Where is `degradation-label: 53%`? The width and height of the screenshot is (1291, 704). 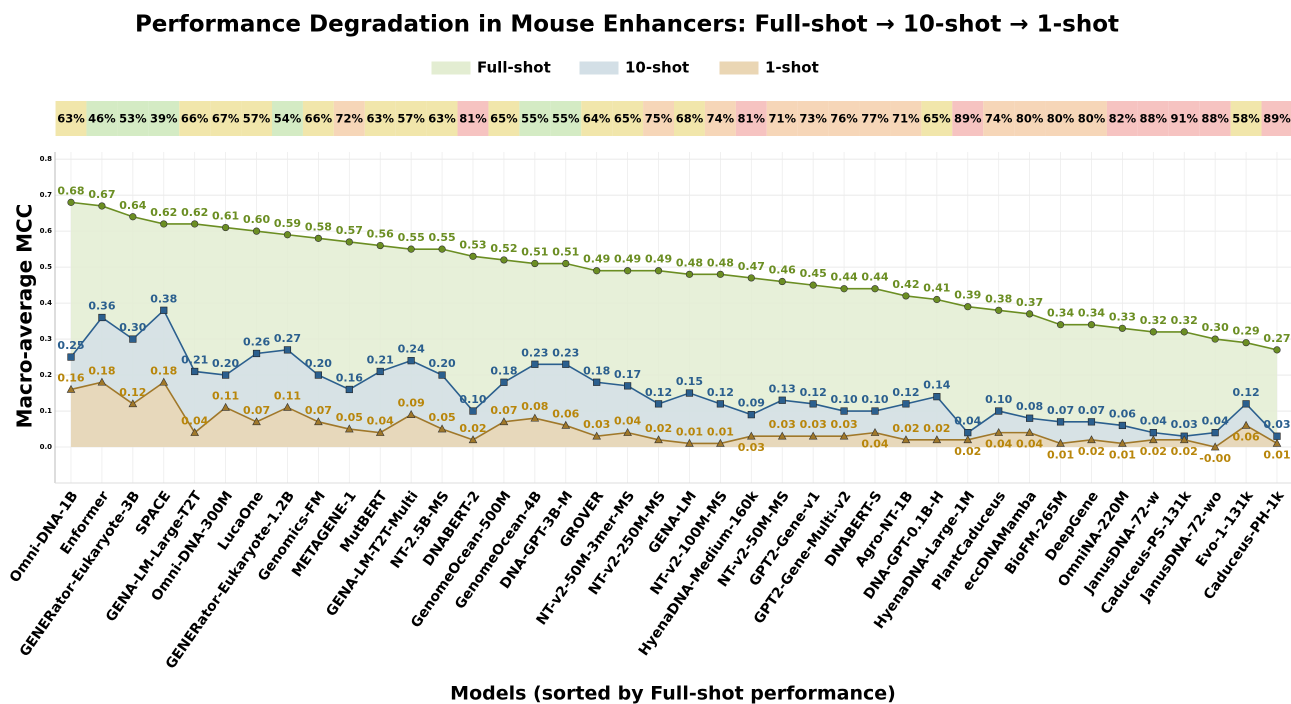
degradation-label: 53% is located at coordinates (133, 119).